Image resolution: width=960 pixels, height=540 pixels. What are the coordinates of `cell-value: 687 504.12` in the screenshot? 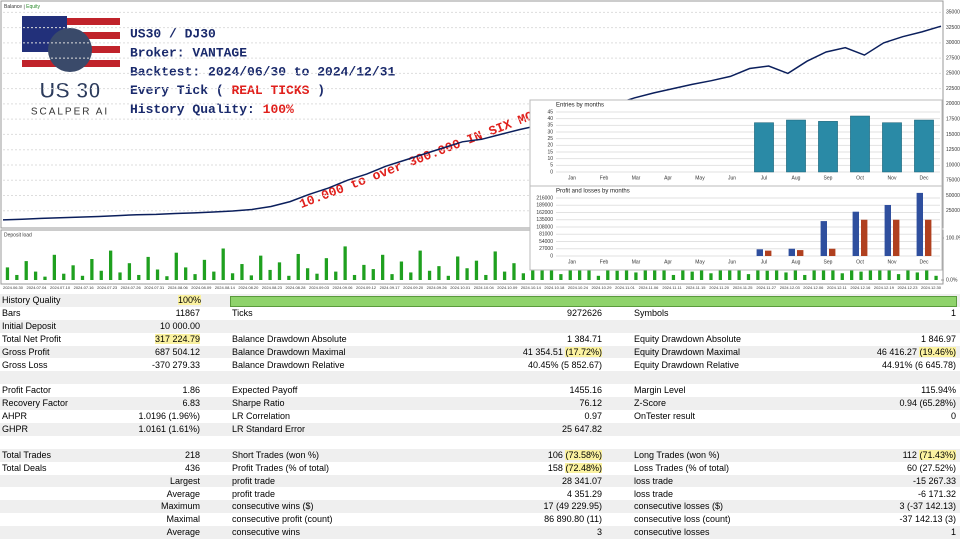 It's located at (177, 352).